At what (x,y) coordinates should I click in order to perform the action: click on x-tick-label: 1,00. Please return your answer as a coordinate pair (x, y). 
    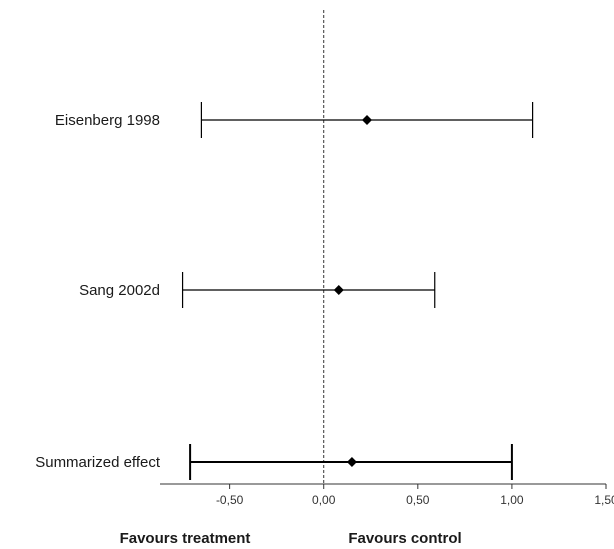
    Looking at the image, I should click on (512, 500).